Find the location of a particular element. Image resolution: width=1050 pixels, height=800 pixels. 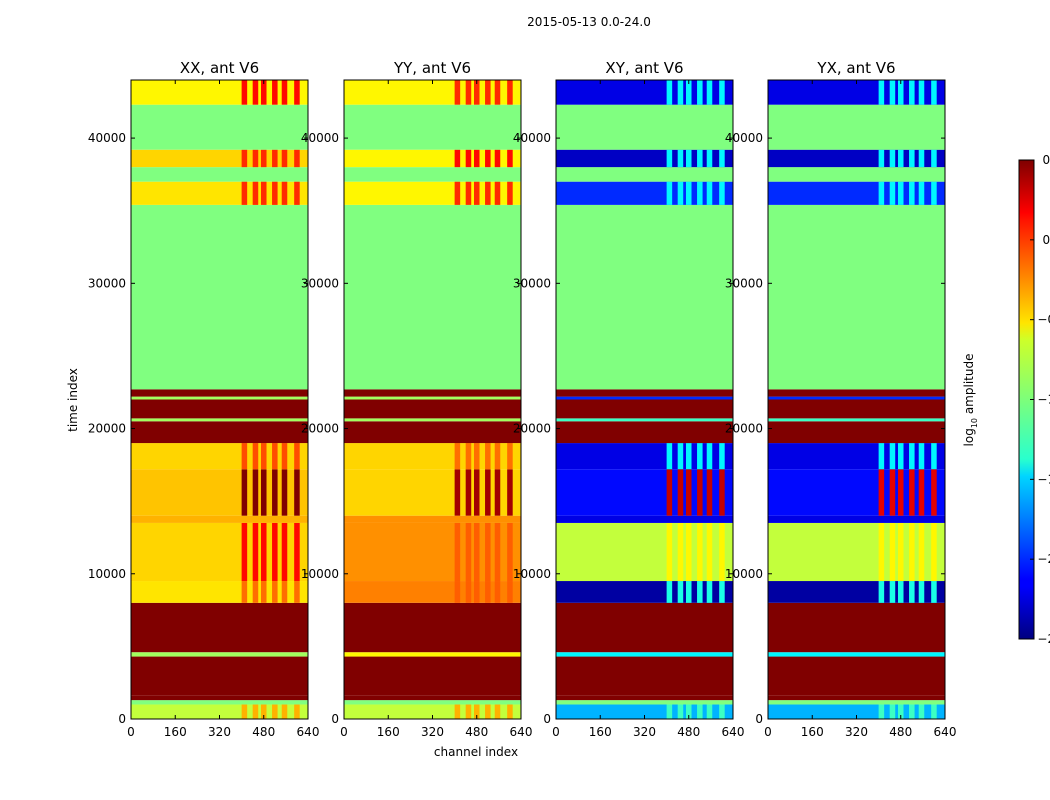

colorbar-tick-label: 0.5 is located at coordinates (1046, 160).